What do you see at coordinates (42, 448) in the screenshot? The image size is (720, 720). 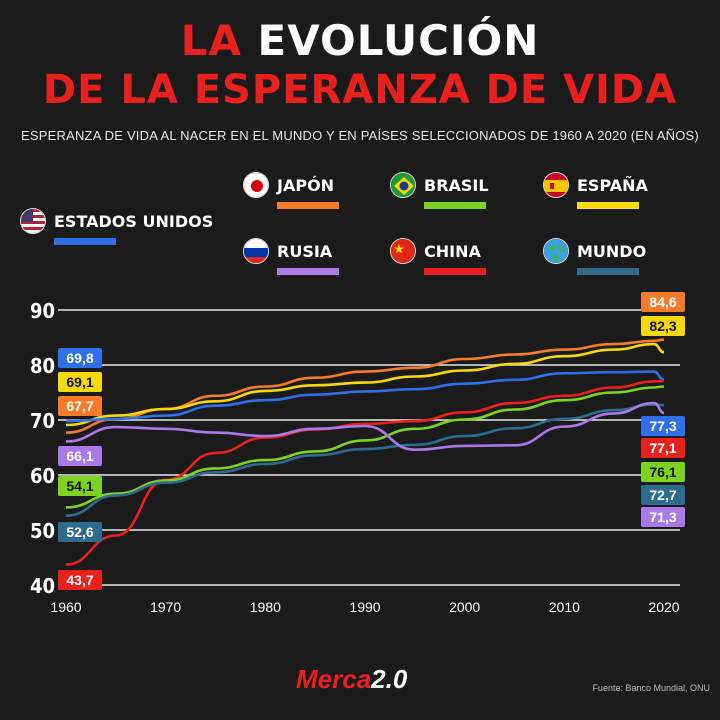 I see `y-axis: 40 50 60 70 80 90` at bounding box center [42, 448].